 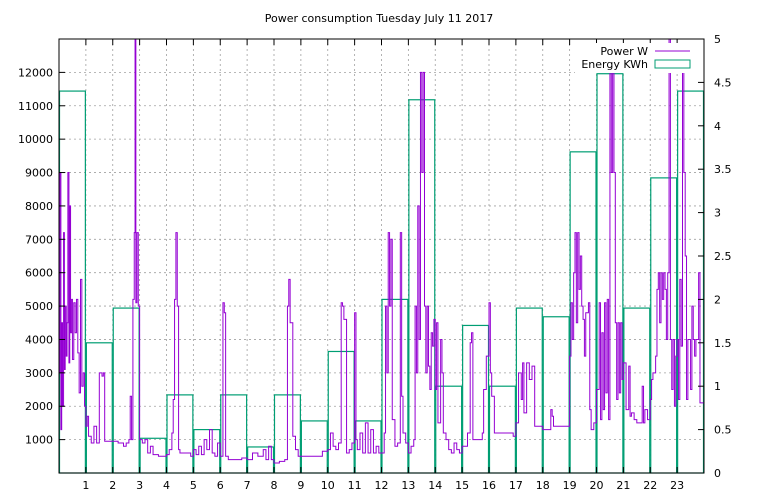 I want to click on legend: Power W Energy KWh, so click(x=638, y=58).